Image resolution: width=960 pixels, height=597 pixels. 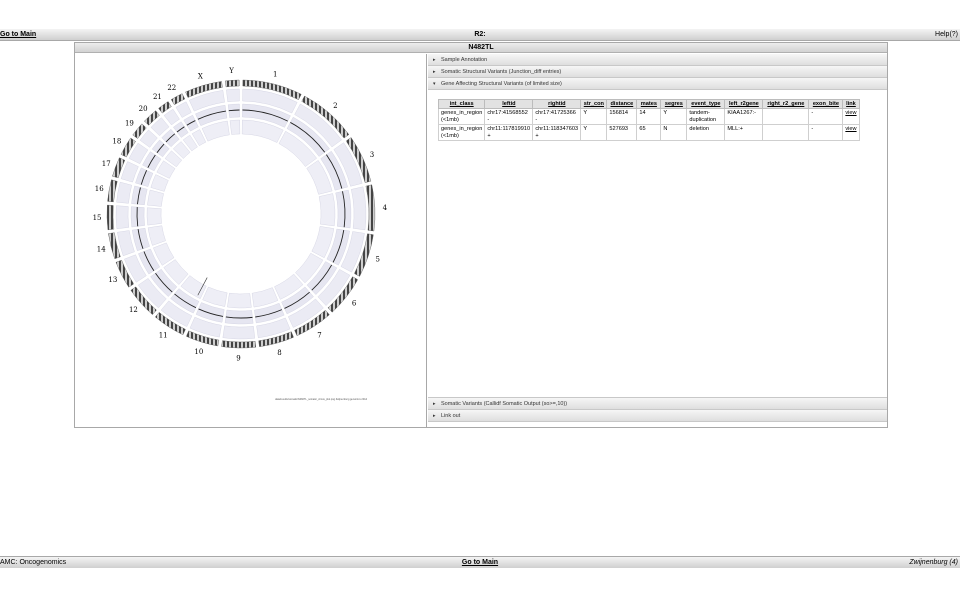 What do you see at coordinates (657, 416) in the screenshot?
I see `accordion-link-out: ▸ Link out` at bounding box center [657, 416].